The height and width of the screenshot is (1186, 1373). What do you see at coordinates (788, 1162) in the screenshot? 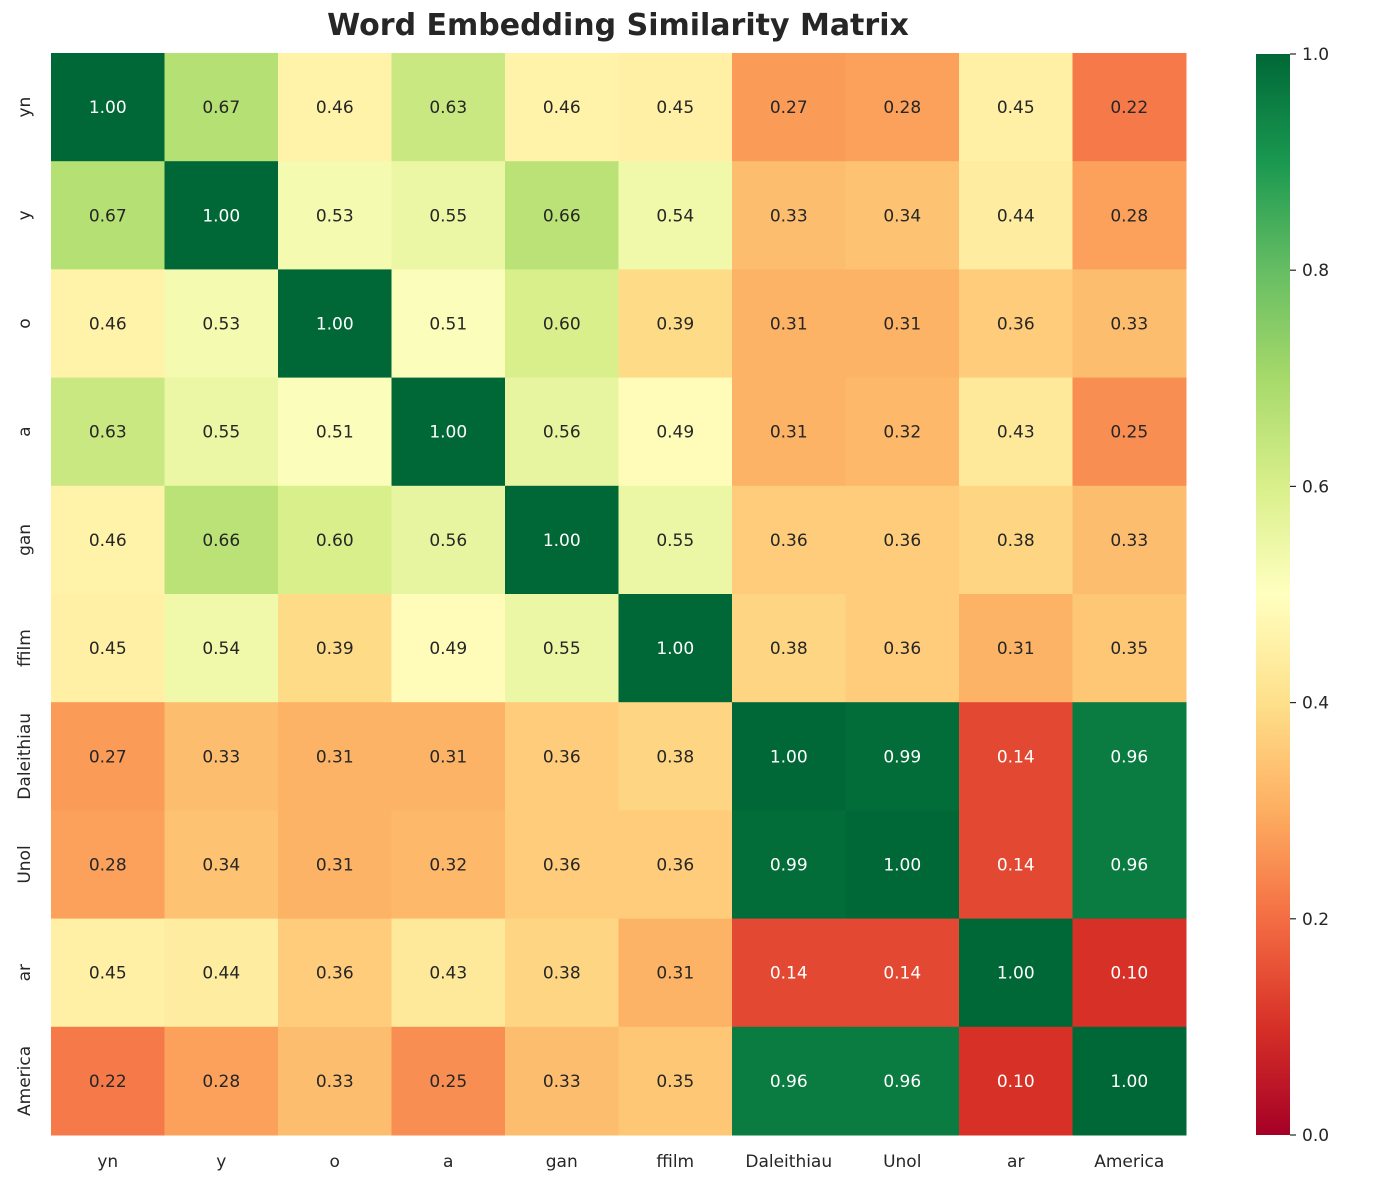
I see `x-tick-label: Daleithiau` at bounding box center [788, 1162].